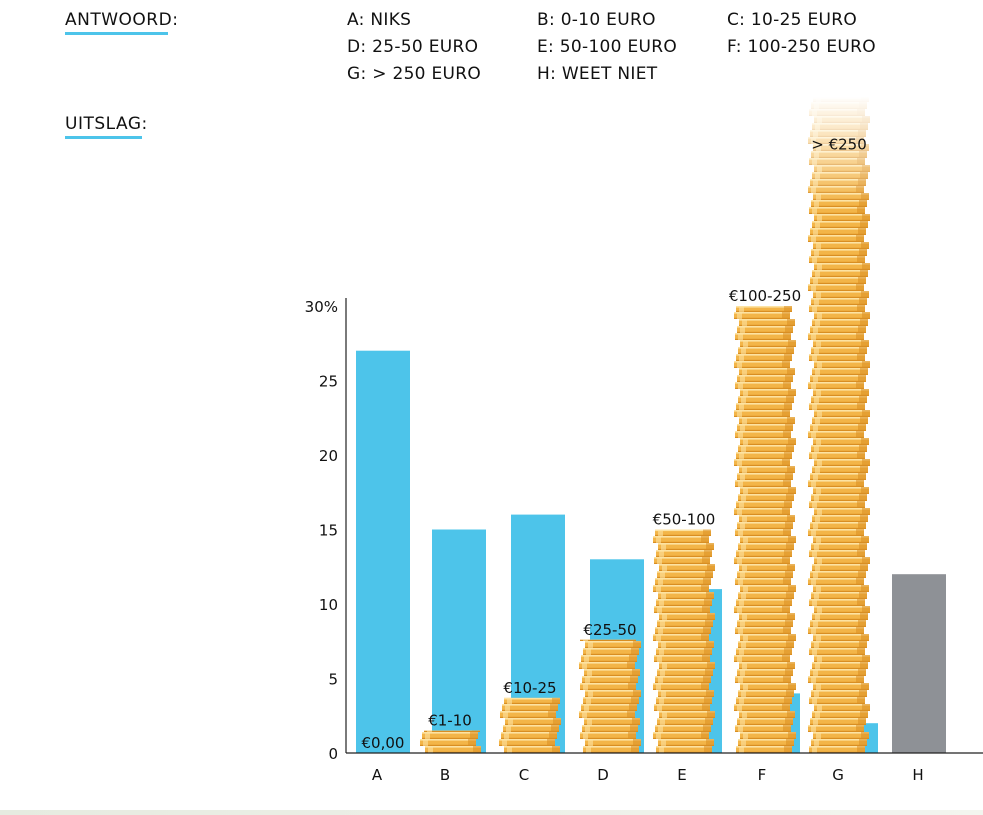 This screenshot has height=815, width=983. I want to click on x-tick-label-a: A, so click(377, 775).